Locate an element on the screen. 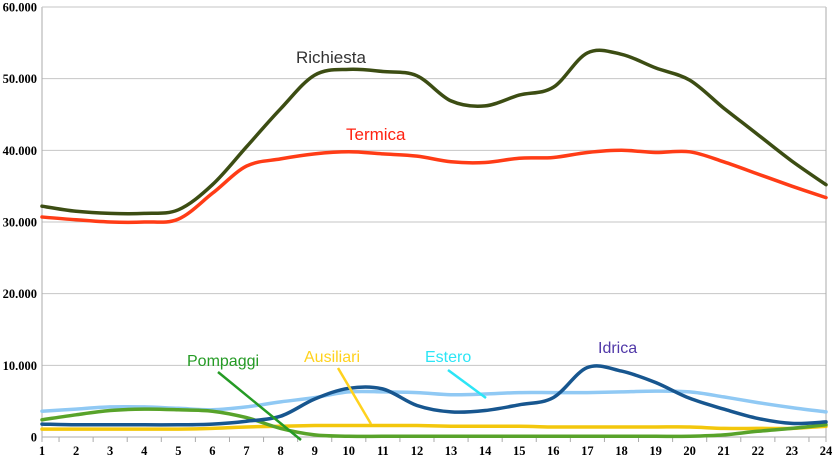 The image size is (834, 463). x-axis-label: 2 is located at coordinates (76, 451).